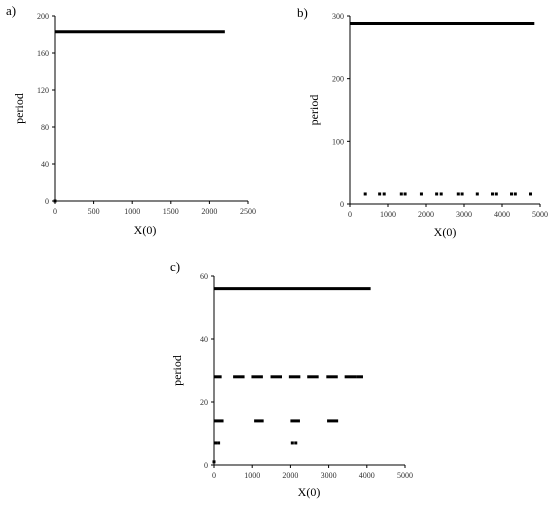  Describe the element at coordinates (11, 10) in the screenshot. I see `panel-label: a)` at that location.